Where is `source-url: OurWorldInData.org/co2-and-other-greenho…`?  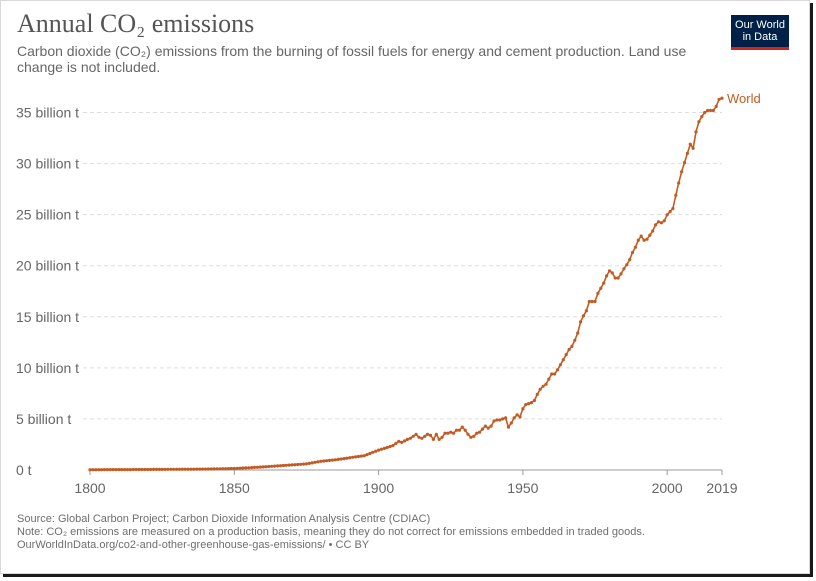 source-url: OurWorldInData.org/co2-and-other-greenho… is located at coordinates (193, 545).